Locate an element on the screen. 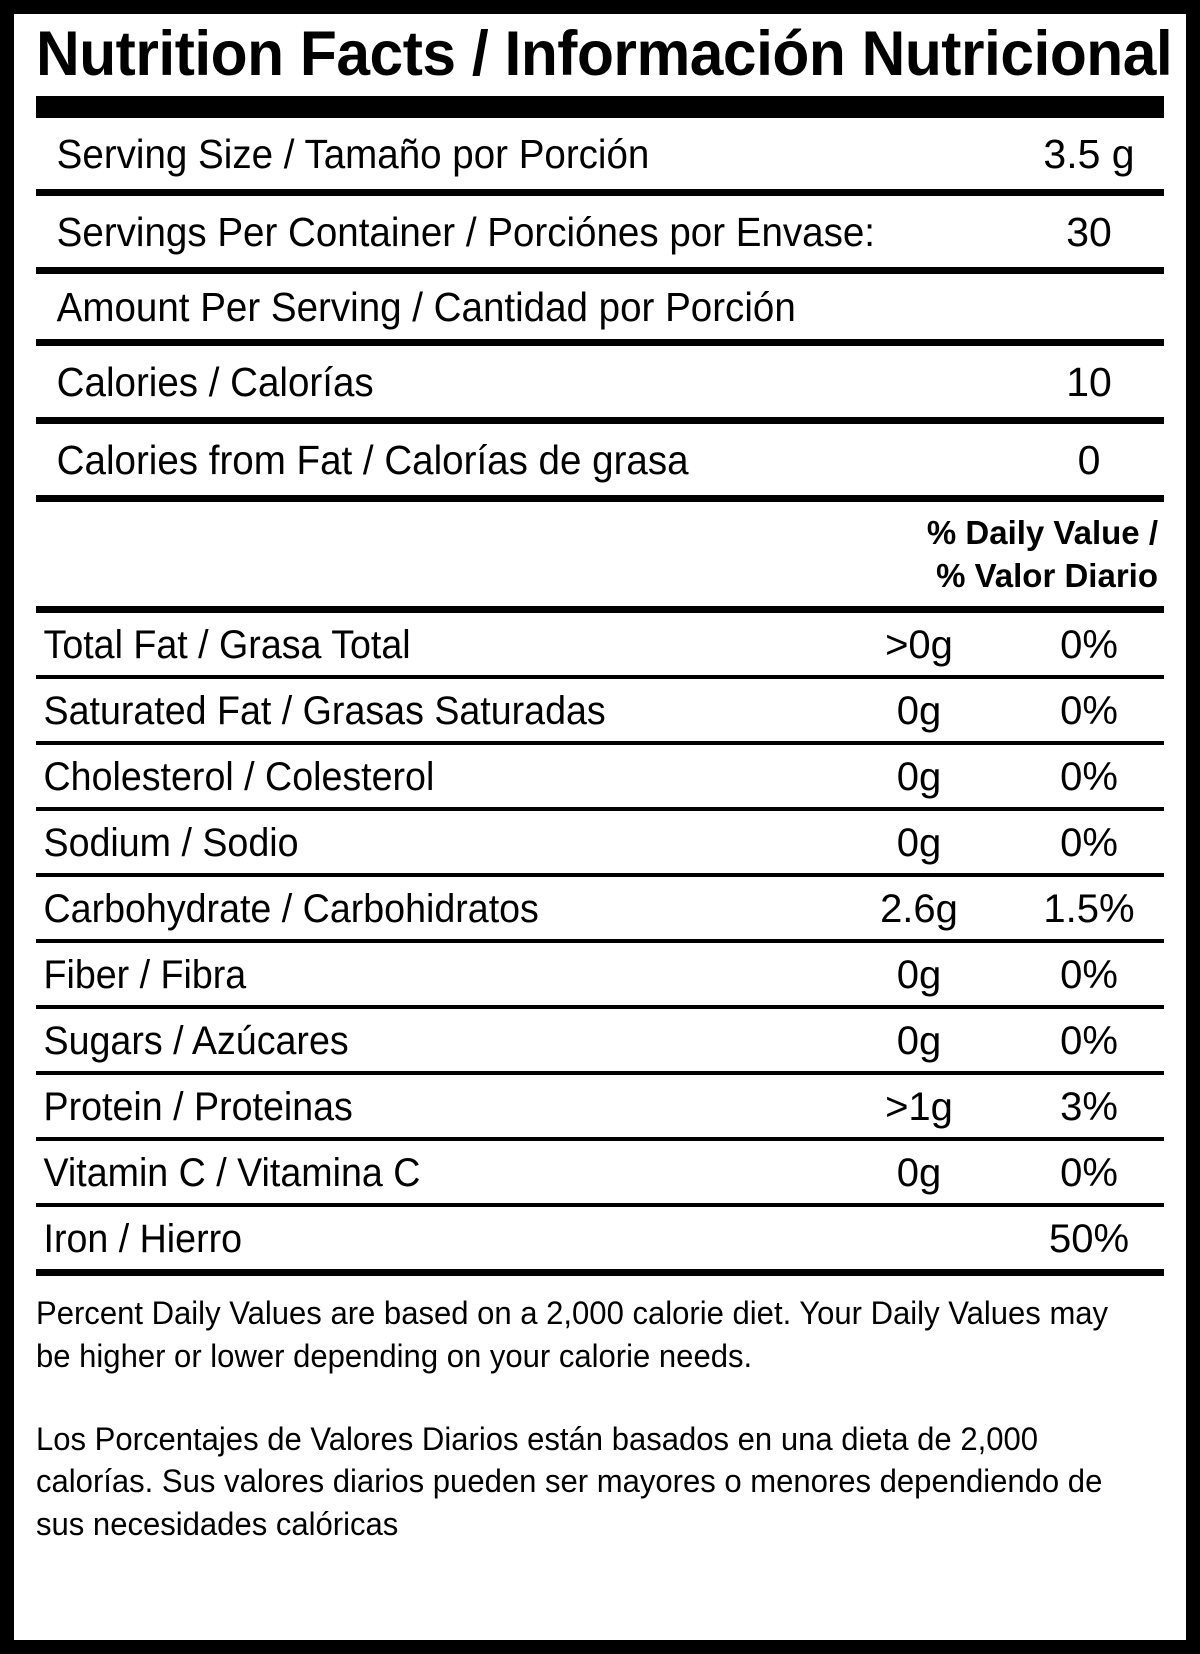 The height and width of the screenshot is (1654, 1200). calories-value: 10 is located at coordinates (1089, 382).